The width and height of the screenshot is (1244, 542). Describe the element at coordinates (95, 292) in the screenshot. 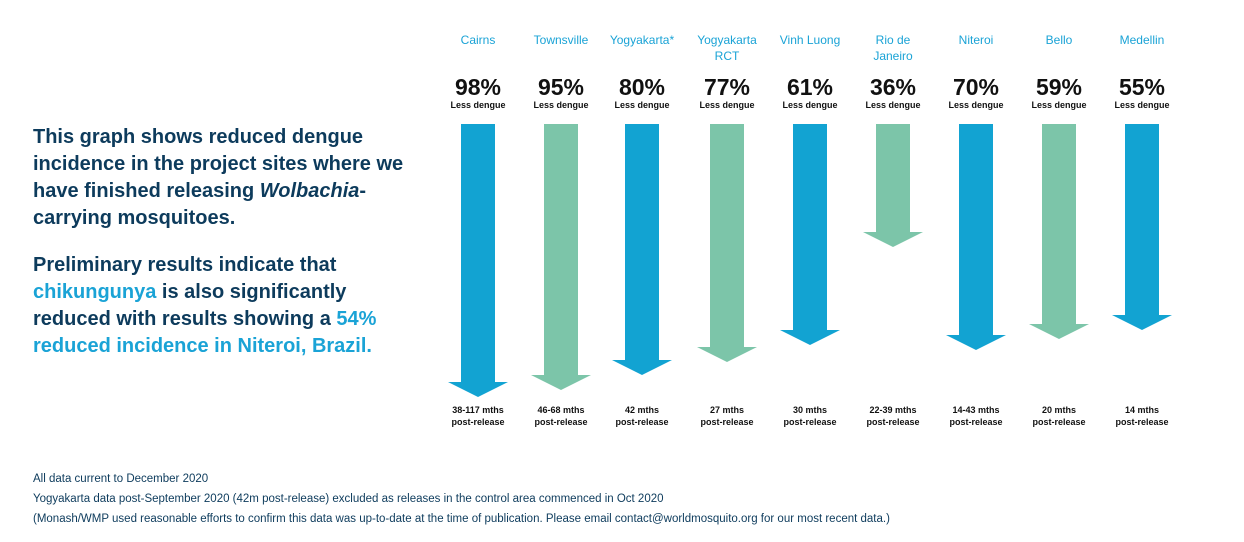

I see `chikungunya-highlight: chikungunya` at that location.